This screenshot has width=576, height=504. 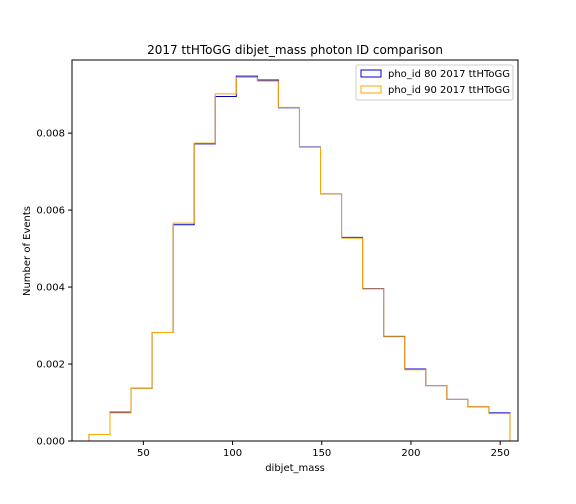 I want to click on y-axis-label: Number of Events, so click(x=27, y=251).